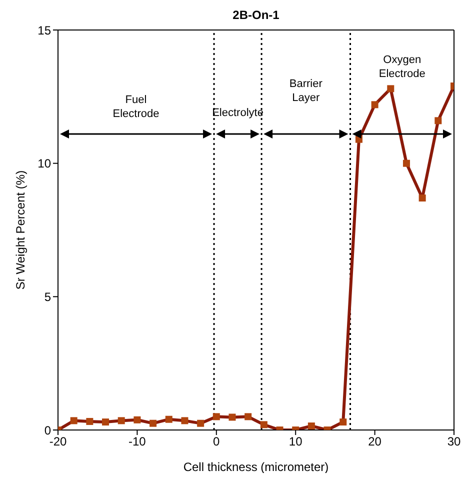  What do you see at coordinates (295, 441) in the screenshot?
I see `x-tick-label: 10` at bounding box center [295, 441].